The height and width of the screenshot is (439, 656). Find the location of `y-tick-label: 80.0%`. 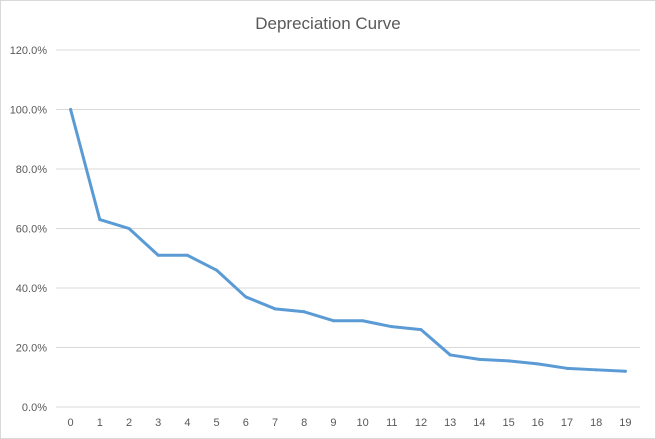

y-tick-label: 80.0% is located at coordinates (31, 170).